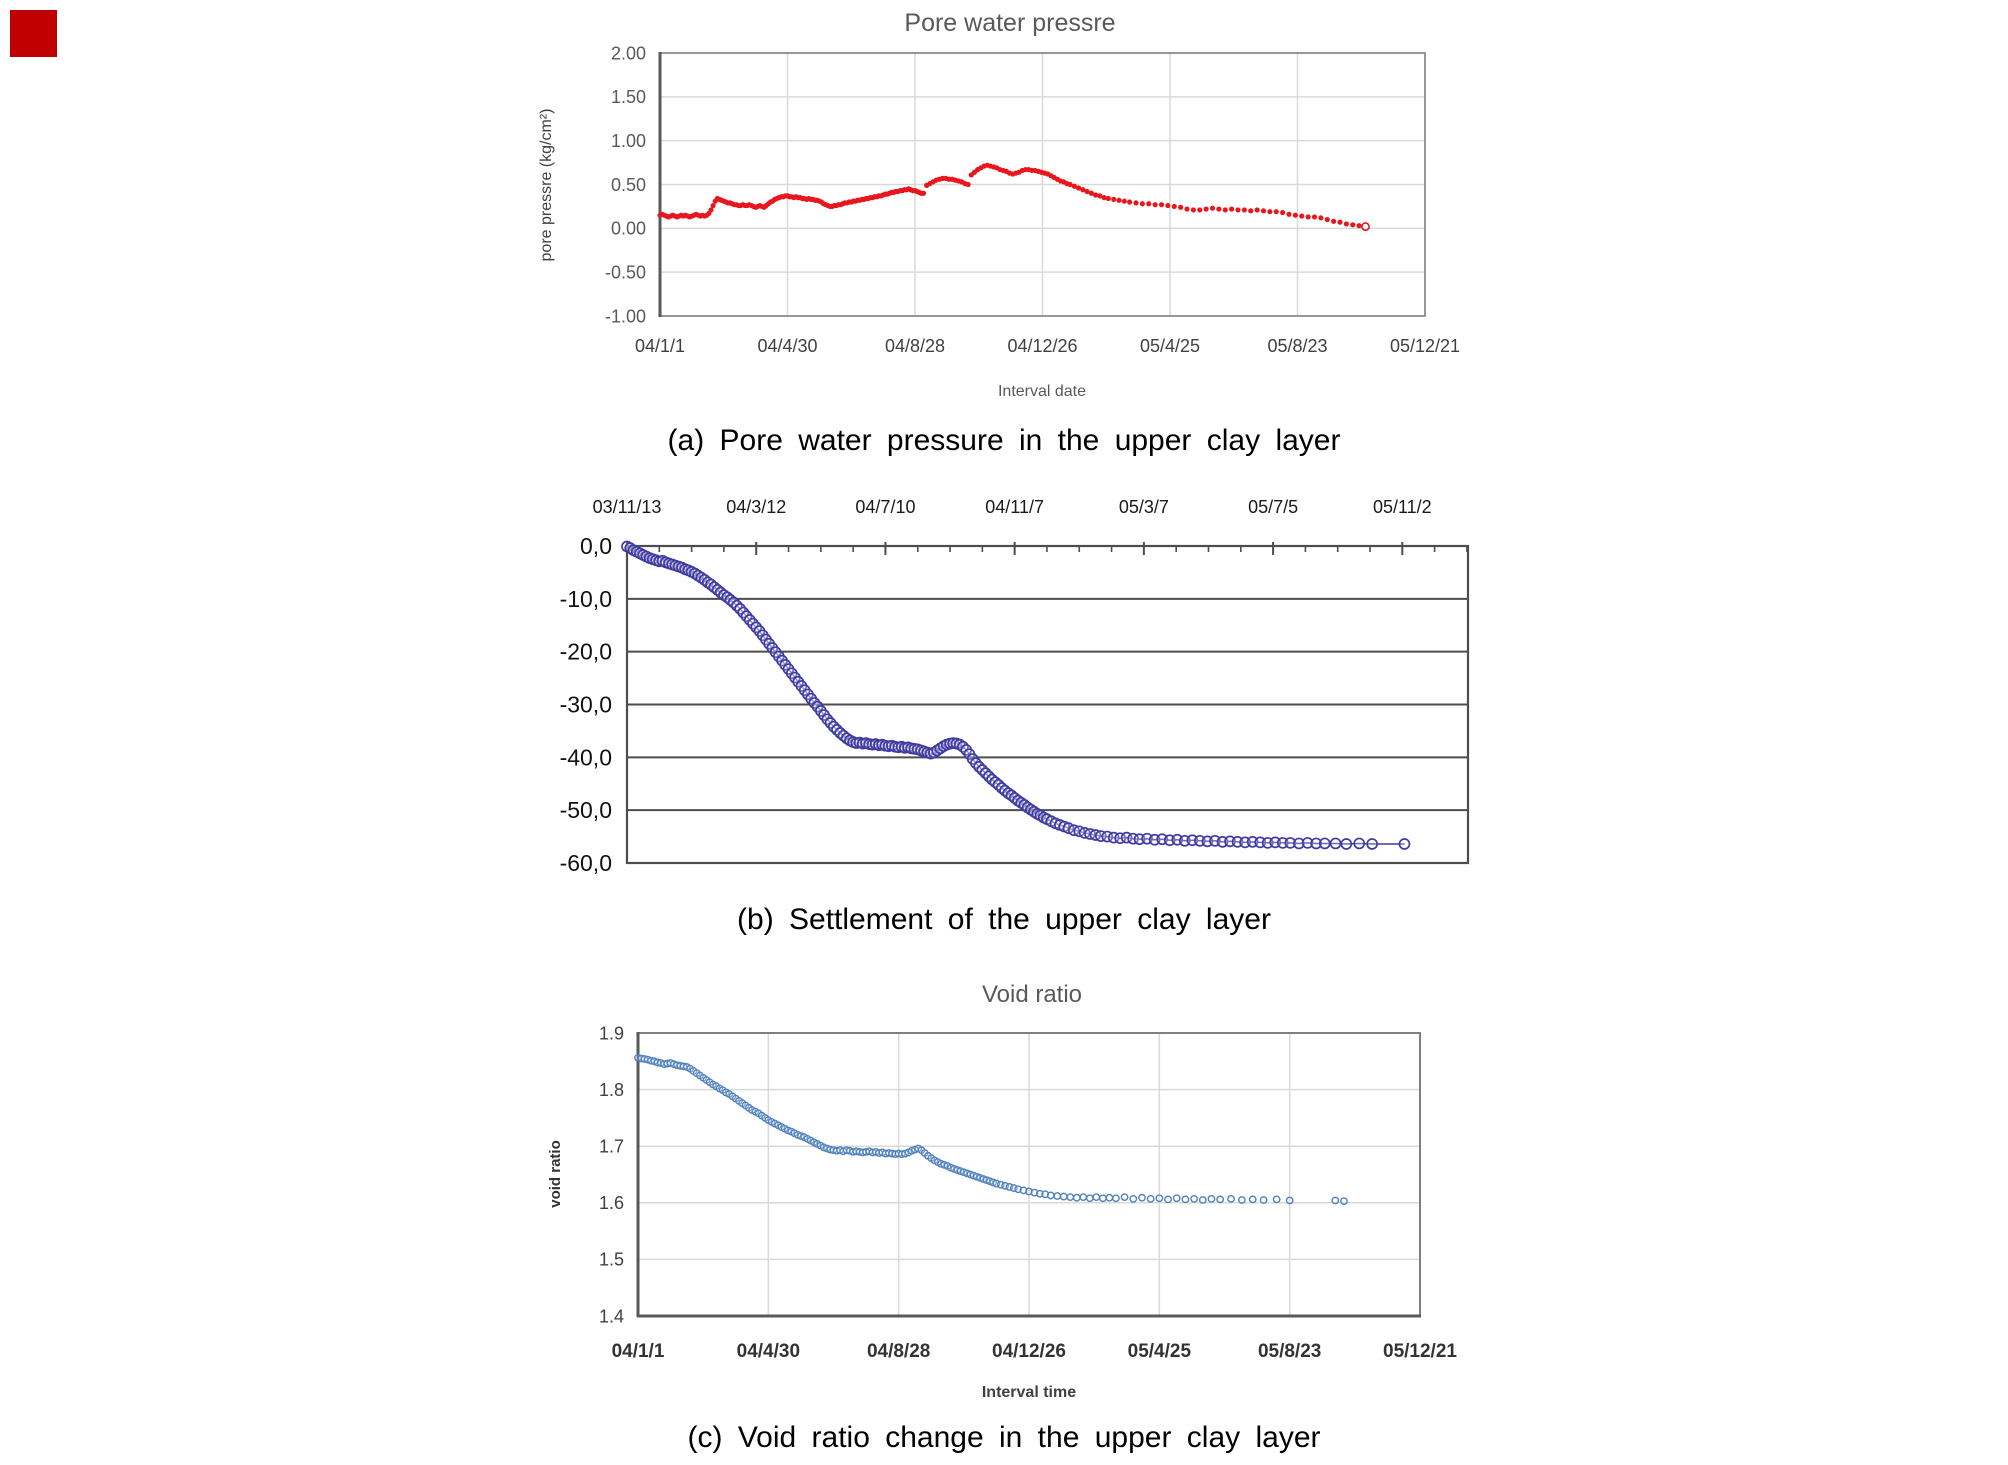  I want to click on chart-title: Void ratio, so click(1032, 994).